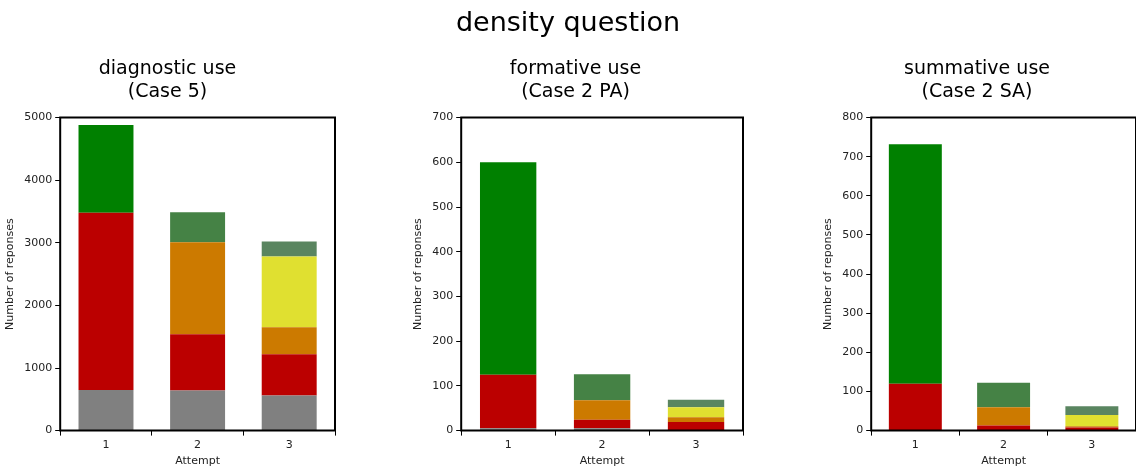 The image size is (1136, 468). What do you see at coordinates (575, 79) in the screenshot?
I see `chart-title: formative use (Case 2 PA)` at bounding box center [575, 79].